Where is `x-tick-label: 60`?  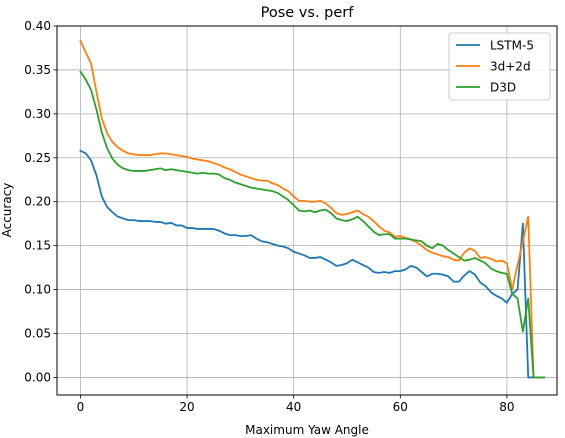 x-tick-label: 60 is located at coordinates (400, 407).